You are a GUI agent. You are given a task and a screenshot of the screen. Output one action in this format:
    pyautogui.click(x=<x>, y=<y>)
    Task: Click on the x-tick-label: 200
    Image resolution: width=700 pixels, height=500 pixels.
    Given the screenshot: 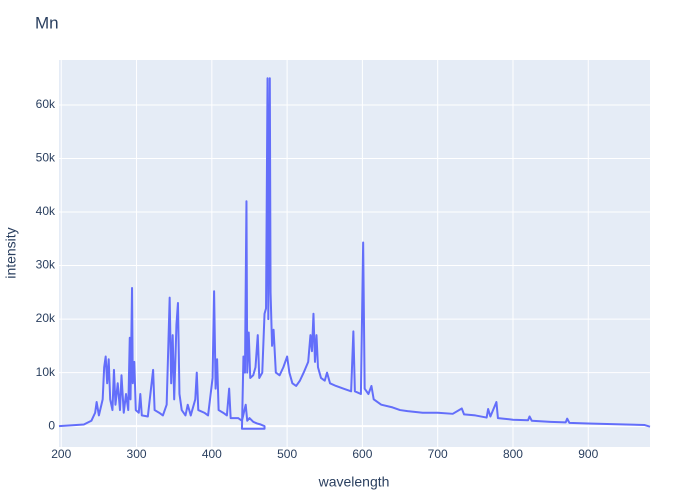 What is the action you would take?
    pyautogui.click(x=61, y=454)
    